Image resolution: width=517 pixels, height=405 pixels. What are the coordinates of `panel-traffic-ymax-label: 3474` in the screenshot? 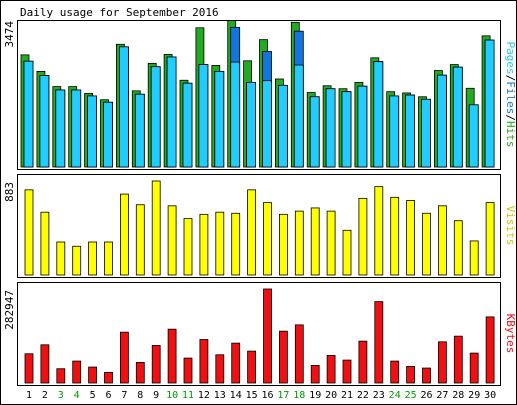 It's located at (9, 34).